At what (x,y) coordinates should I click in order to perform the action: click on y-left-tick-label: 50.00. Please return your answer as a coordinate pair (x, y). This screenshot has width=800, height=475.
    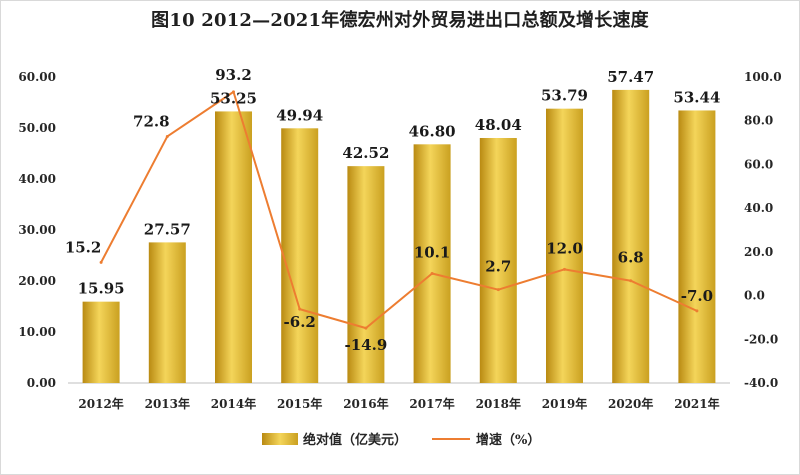
    Looking at the image, I should click on (37, 128).